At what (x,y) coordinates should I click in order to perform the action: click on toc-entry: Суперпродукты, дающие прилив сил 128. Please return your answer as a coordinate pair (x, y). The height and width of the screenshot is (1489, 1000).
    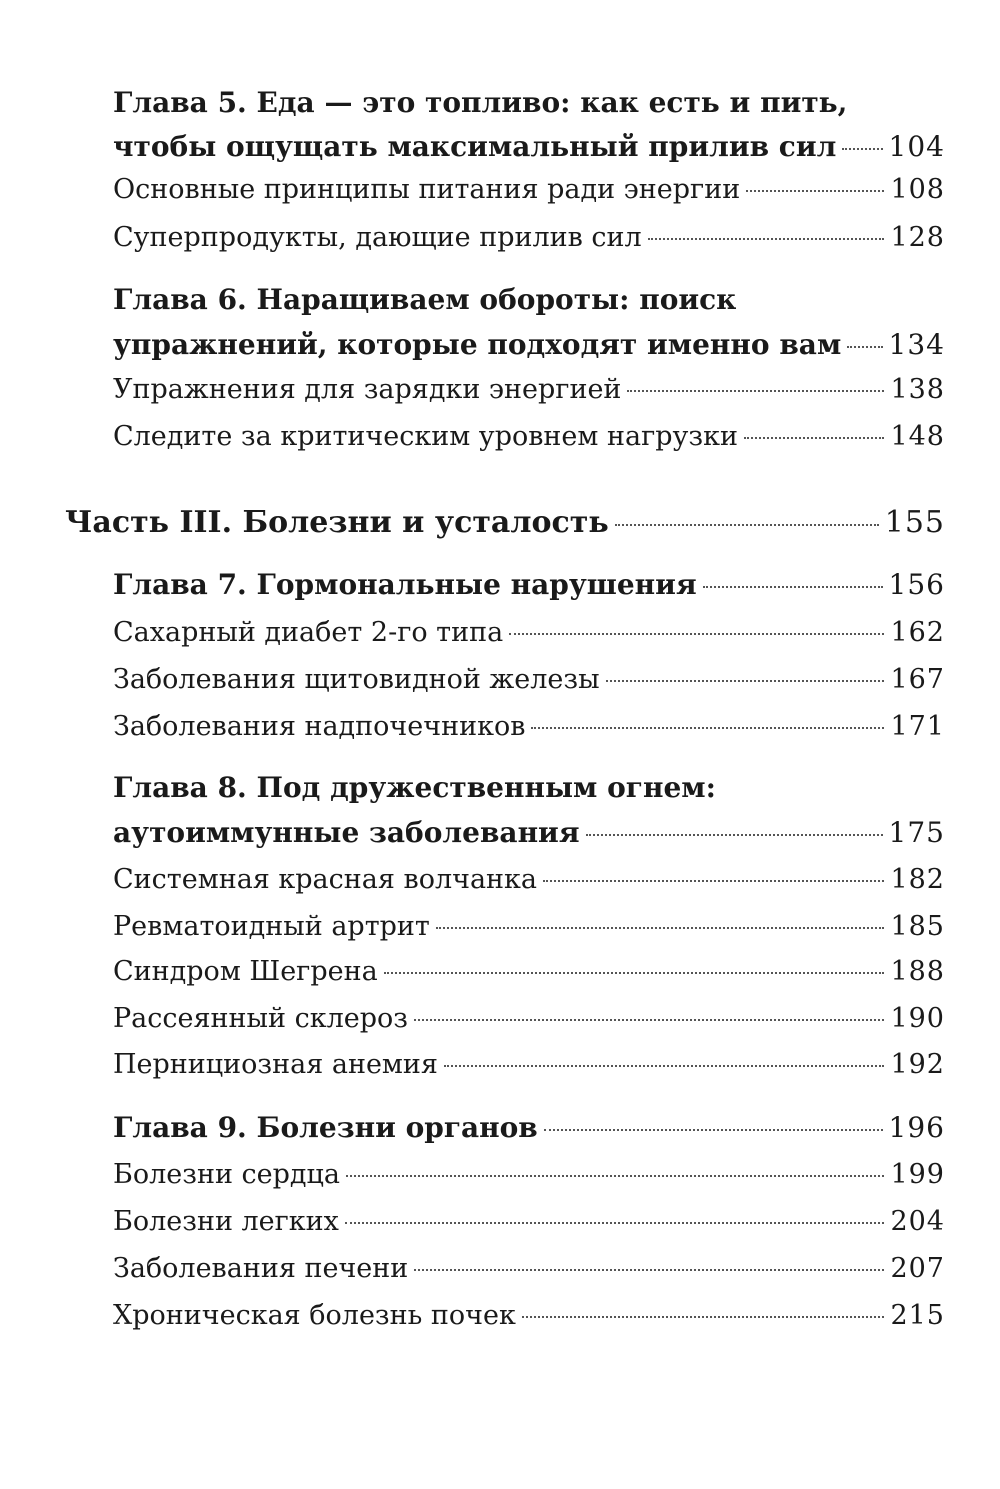
    Looking at the image, I should click on (529, 238).